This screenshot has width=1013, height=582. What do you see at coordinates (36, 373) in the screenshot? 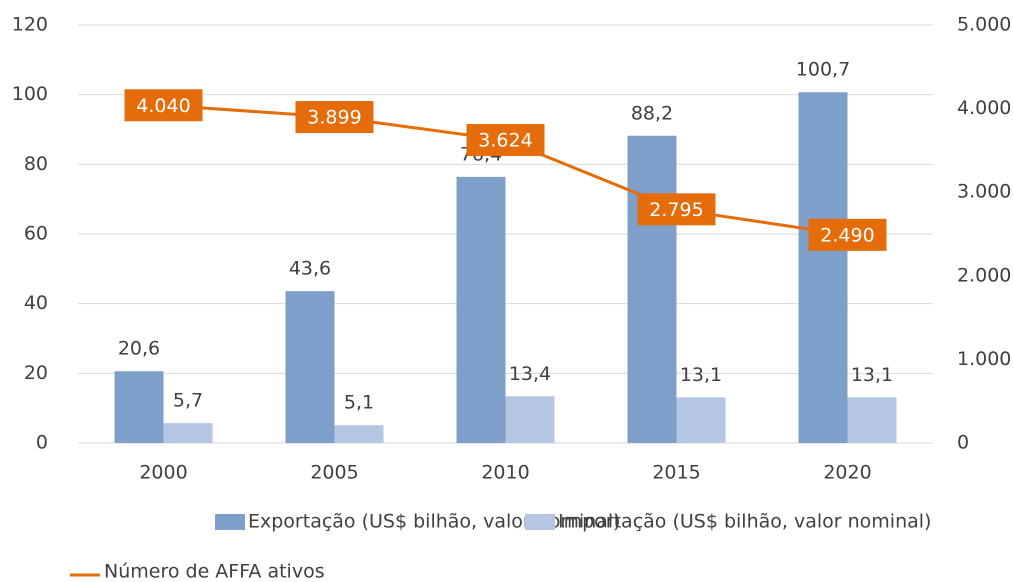
I see `y-tick-label: 20` at bounding box center [36, 373].